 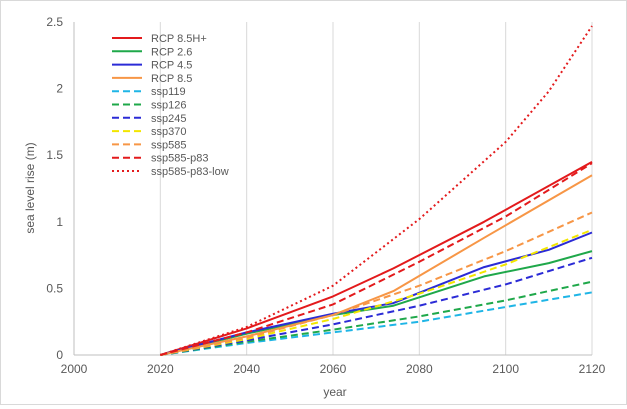 What do you see at coordinates (59, 222) in the screenshot?
I see `y-tick-label: 1` at bounding box center [59, 222].